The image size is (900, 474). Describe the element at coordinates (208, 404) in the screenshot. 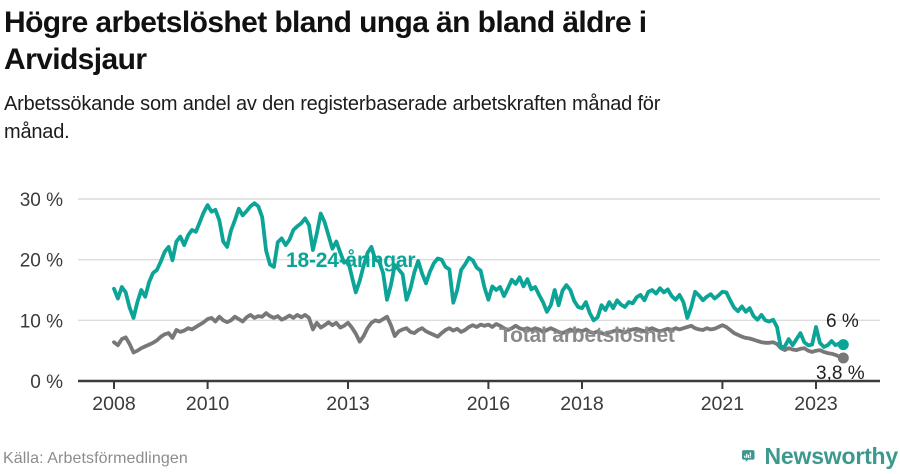

I see `x-tick-label: 2010` at that location.